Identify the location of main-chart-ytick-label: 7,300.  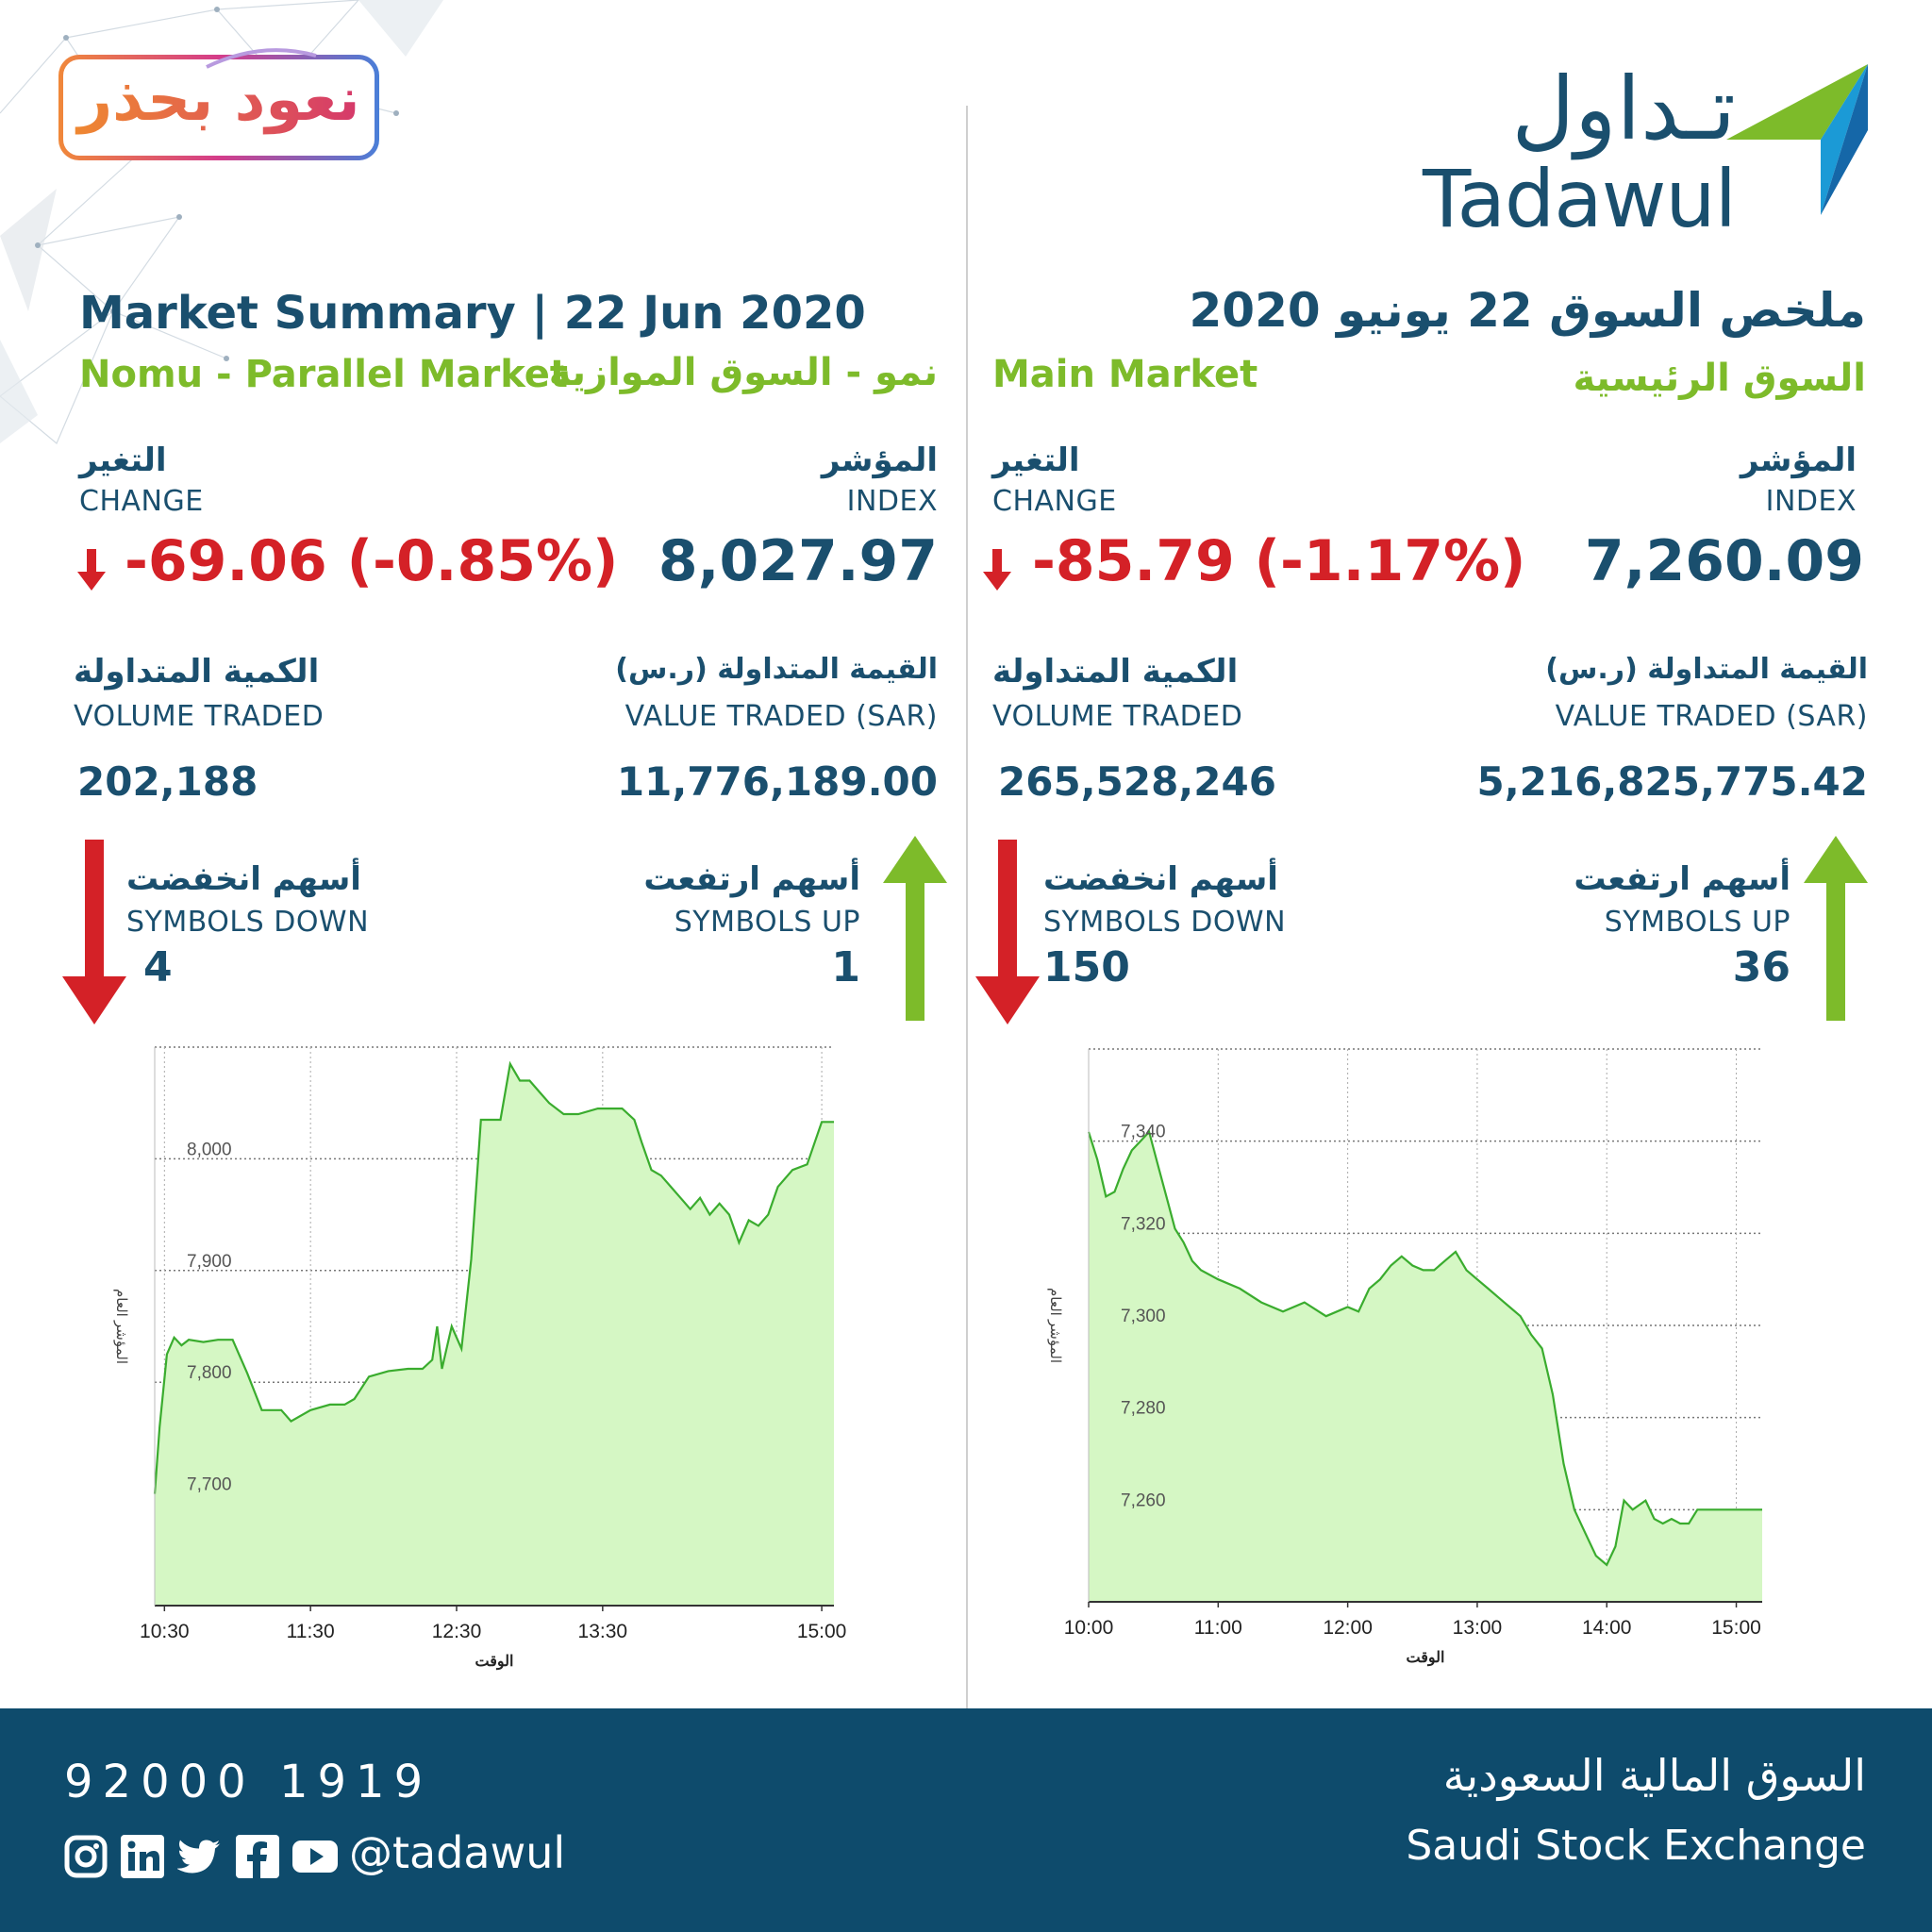
(1143, 1317).